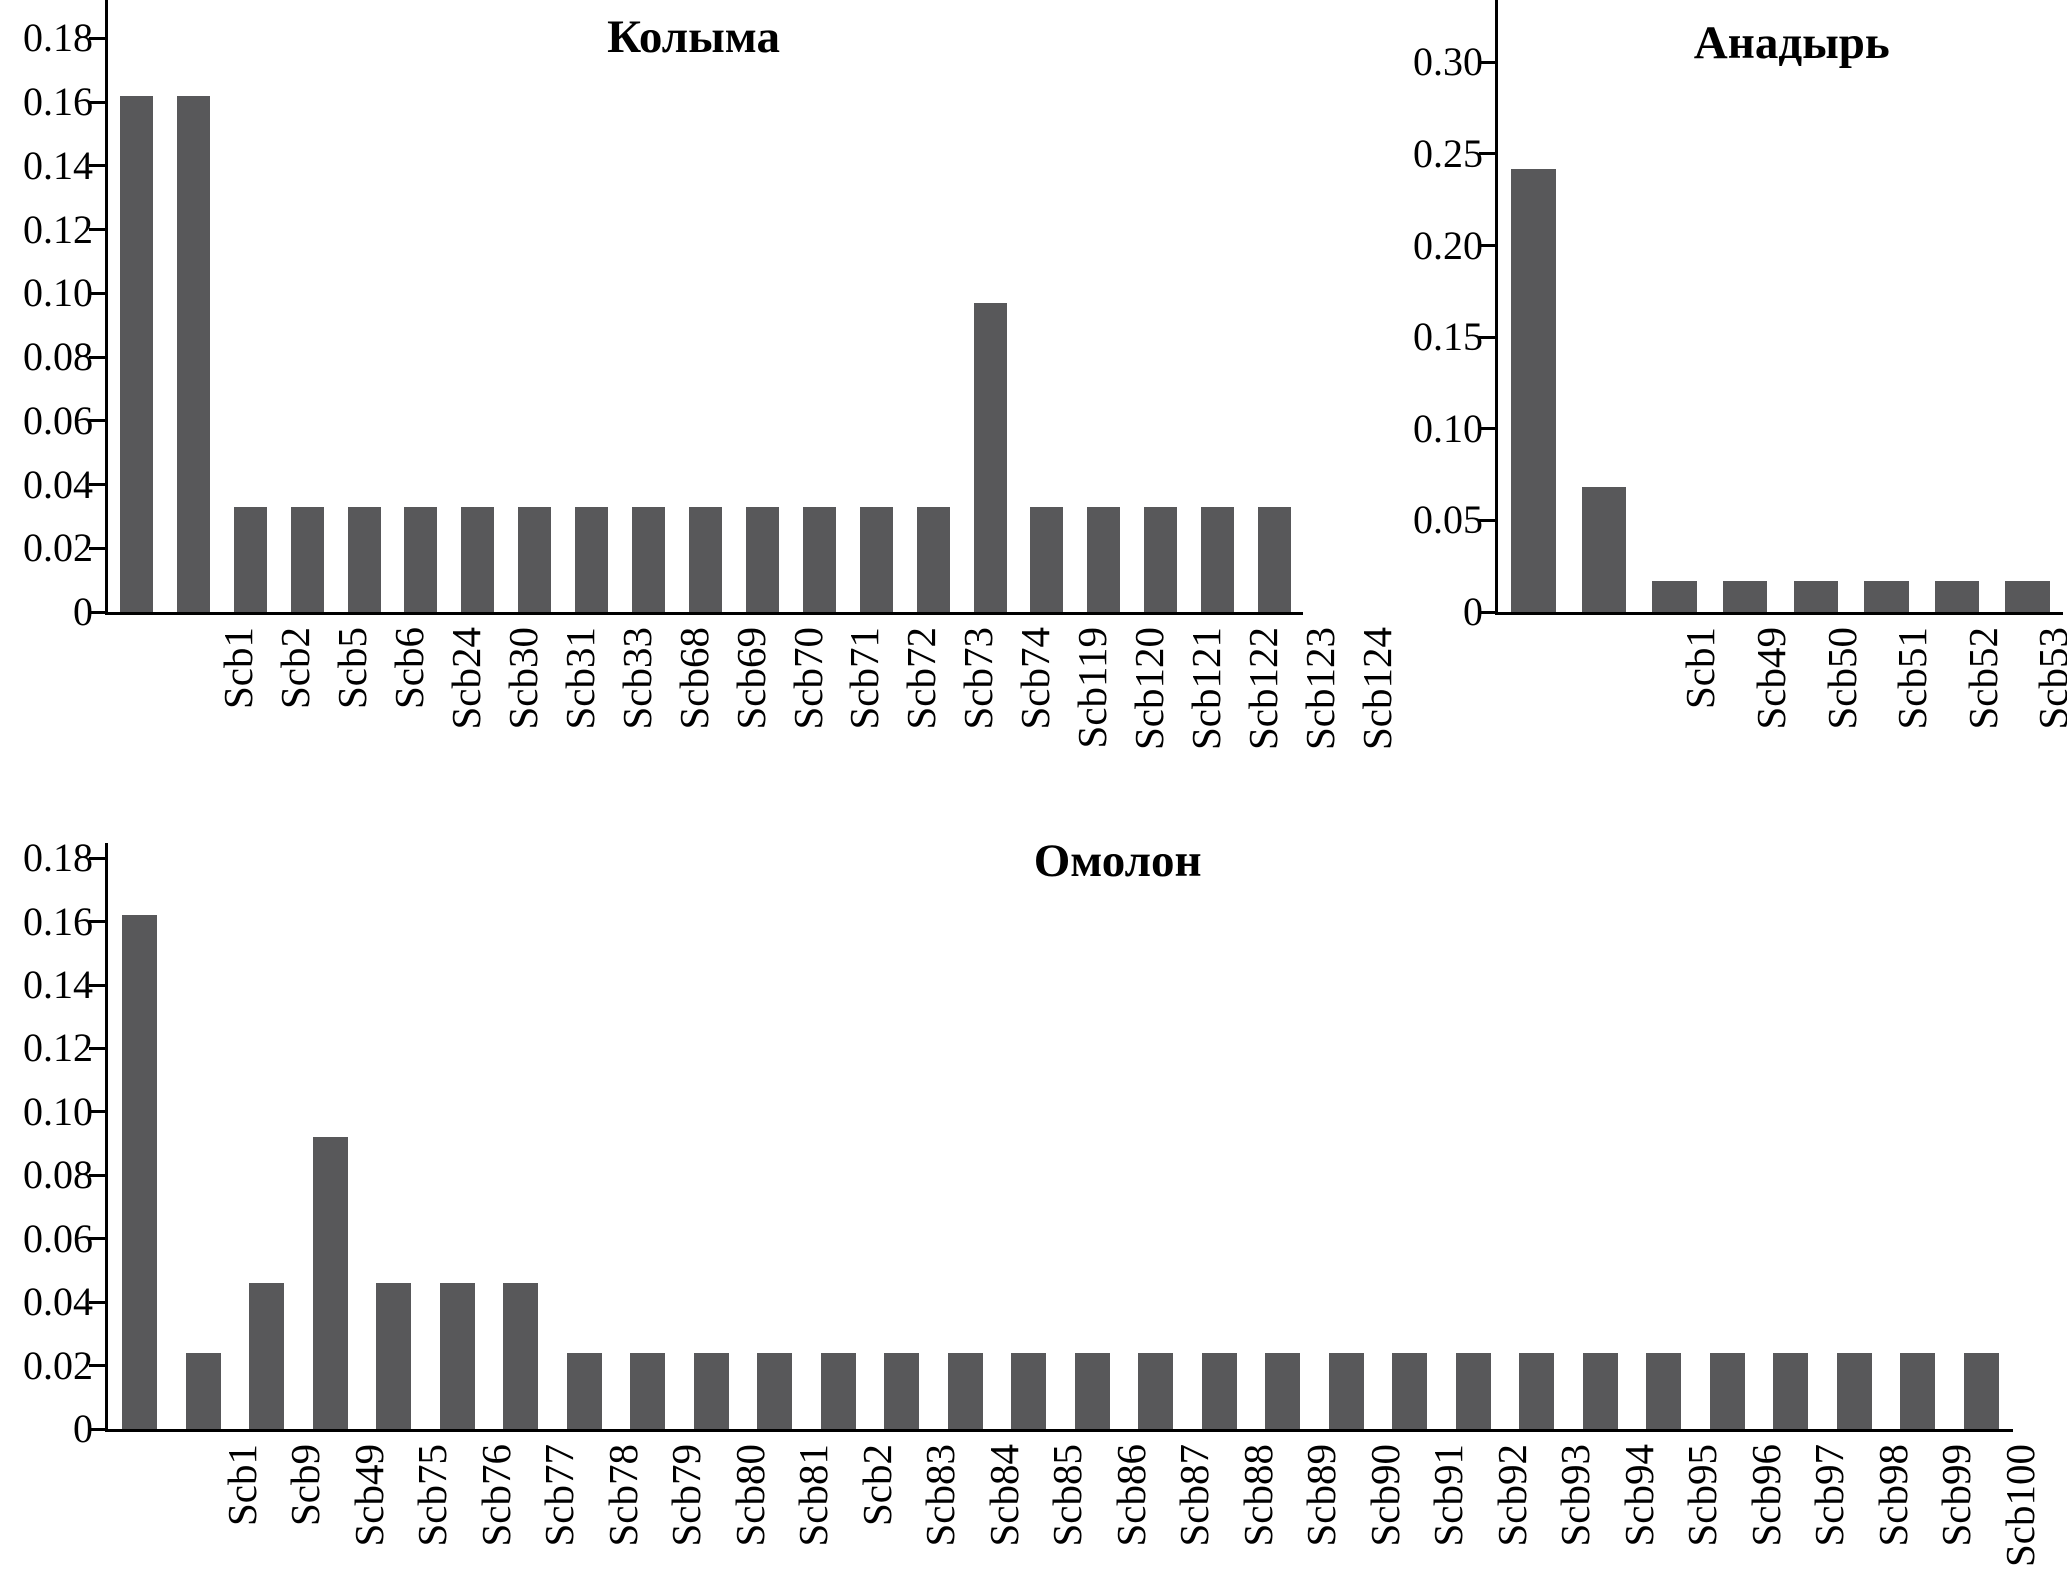  I want to click on y-tick-label: 0.25, so click(1448, 153).